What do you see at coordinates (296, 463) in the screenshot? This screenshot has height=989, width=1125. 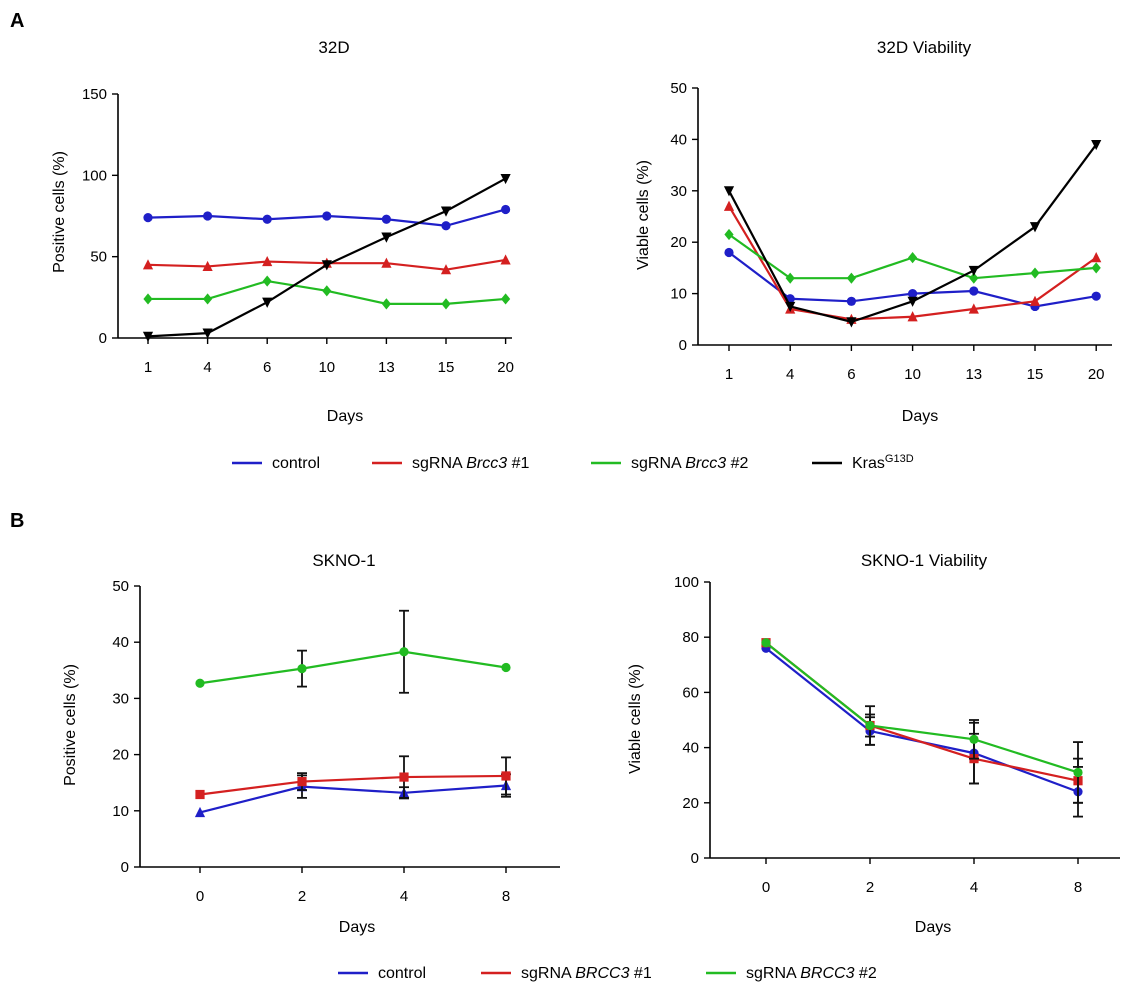 I see `legend-label: control` at bounding box center [296, 463].